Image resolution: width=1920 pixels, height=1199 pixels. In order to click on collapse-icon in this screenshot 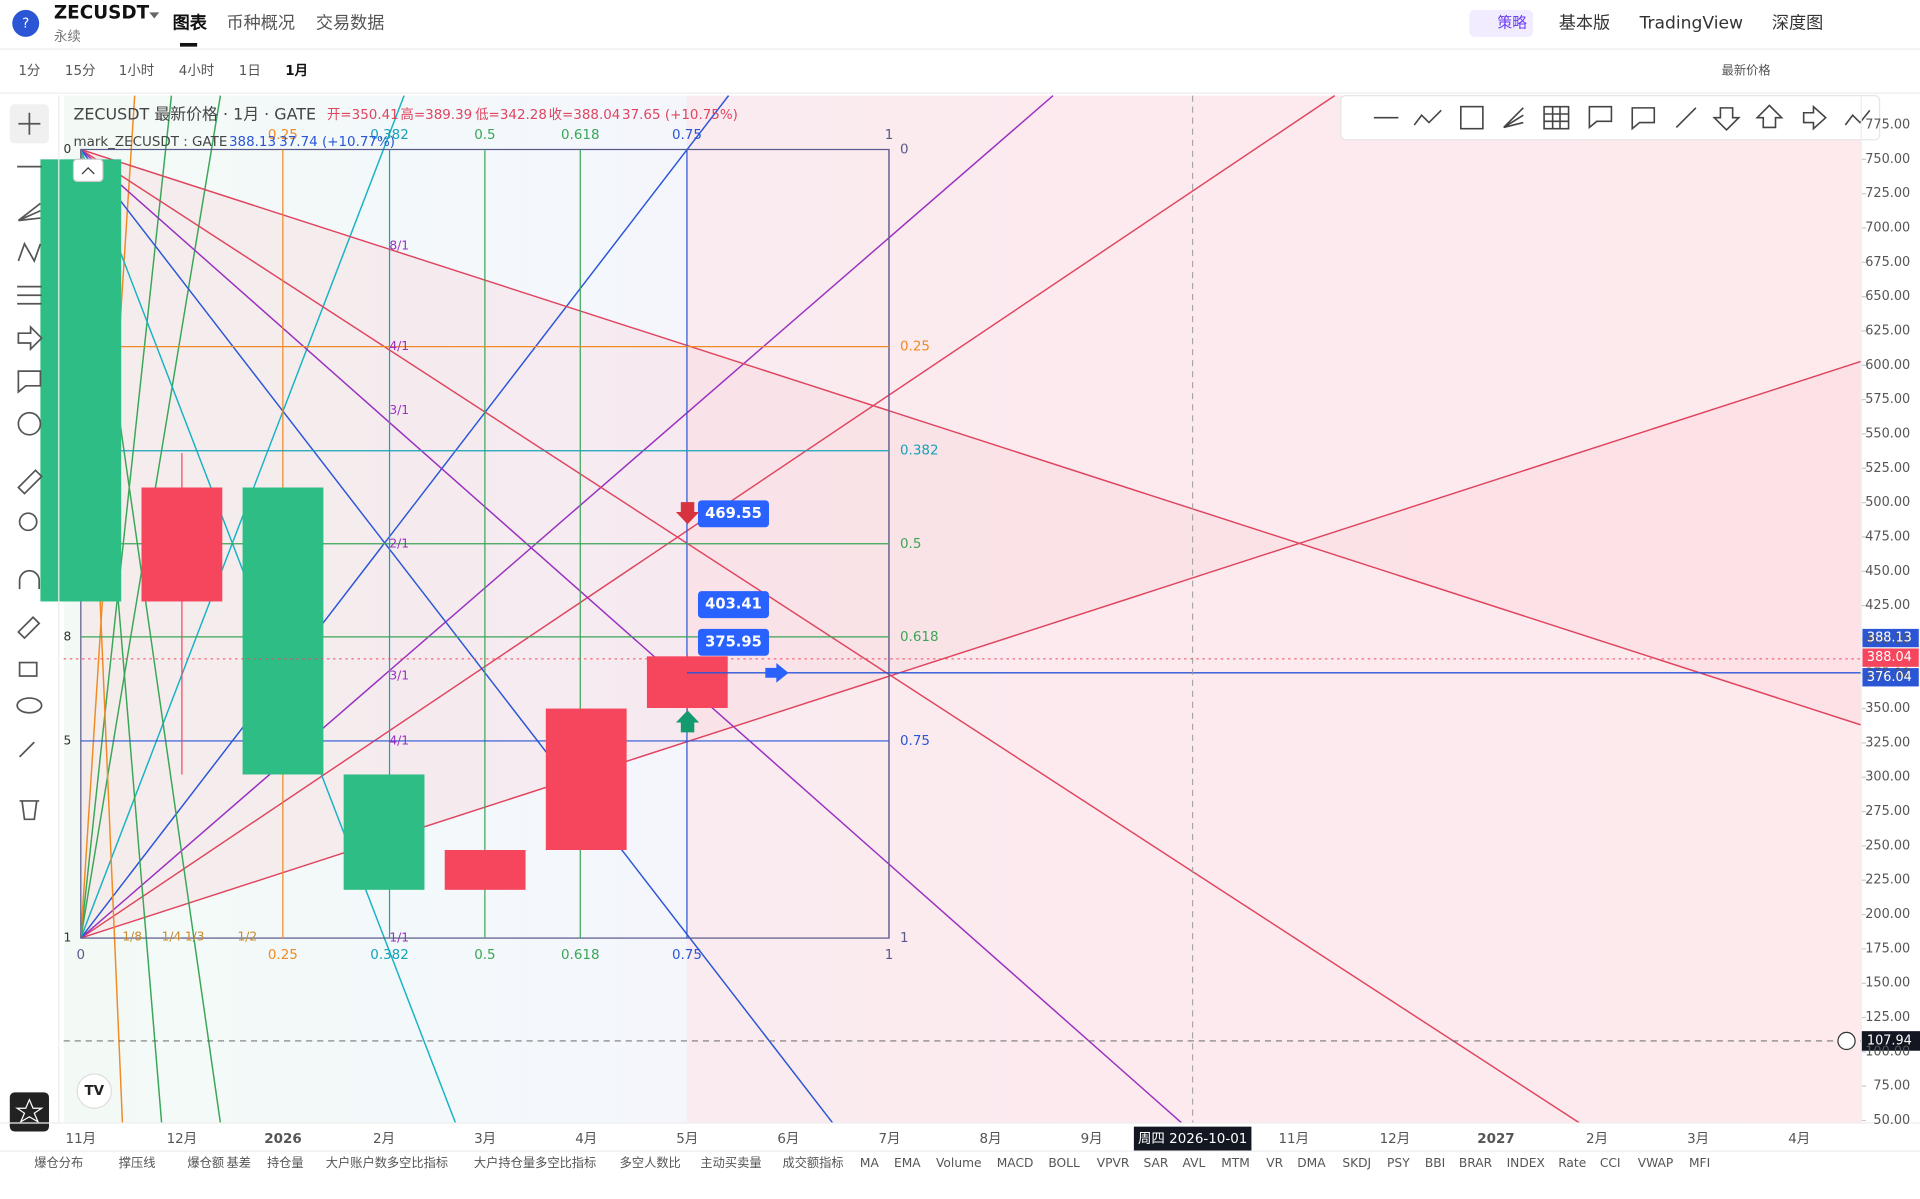, I will do `click(88, 171)`.